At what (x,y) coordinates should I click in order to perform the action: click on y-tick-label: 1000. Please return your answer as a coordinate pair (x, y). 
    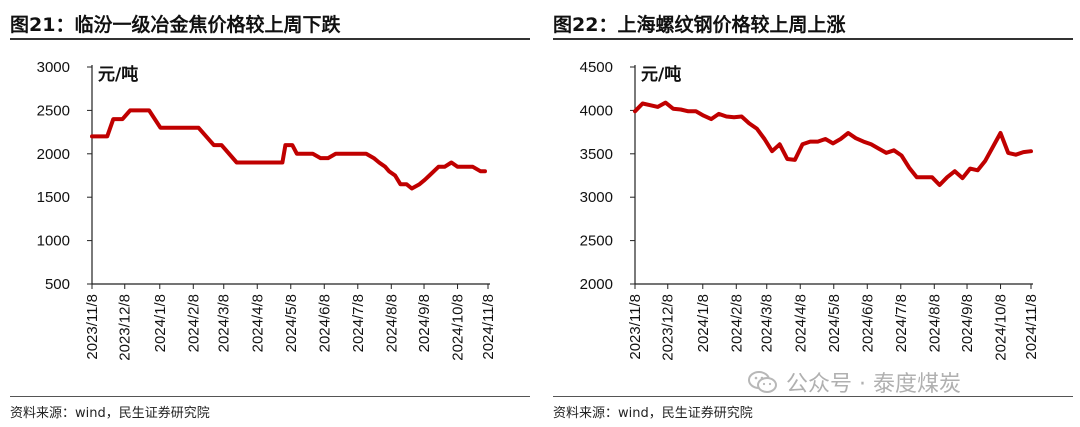
    Looking at the image, I should click on (53, 241).